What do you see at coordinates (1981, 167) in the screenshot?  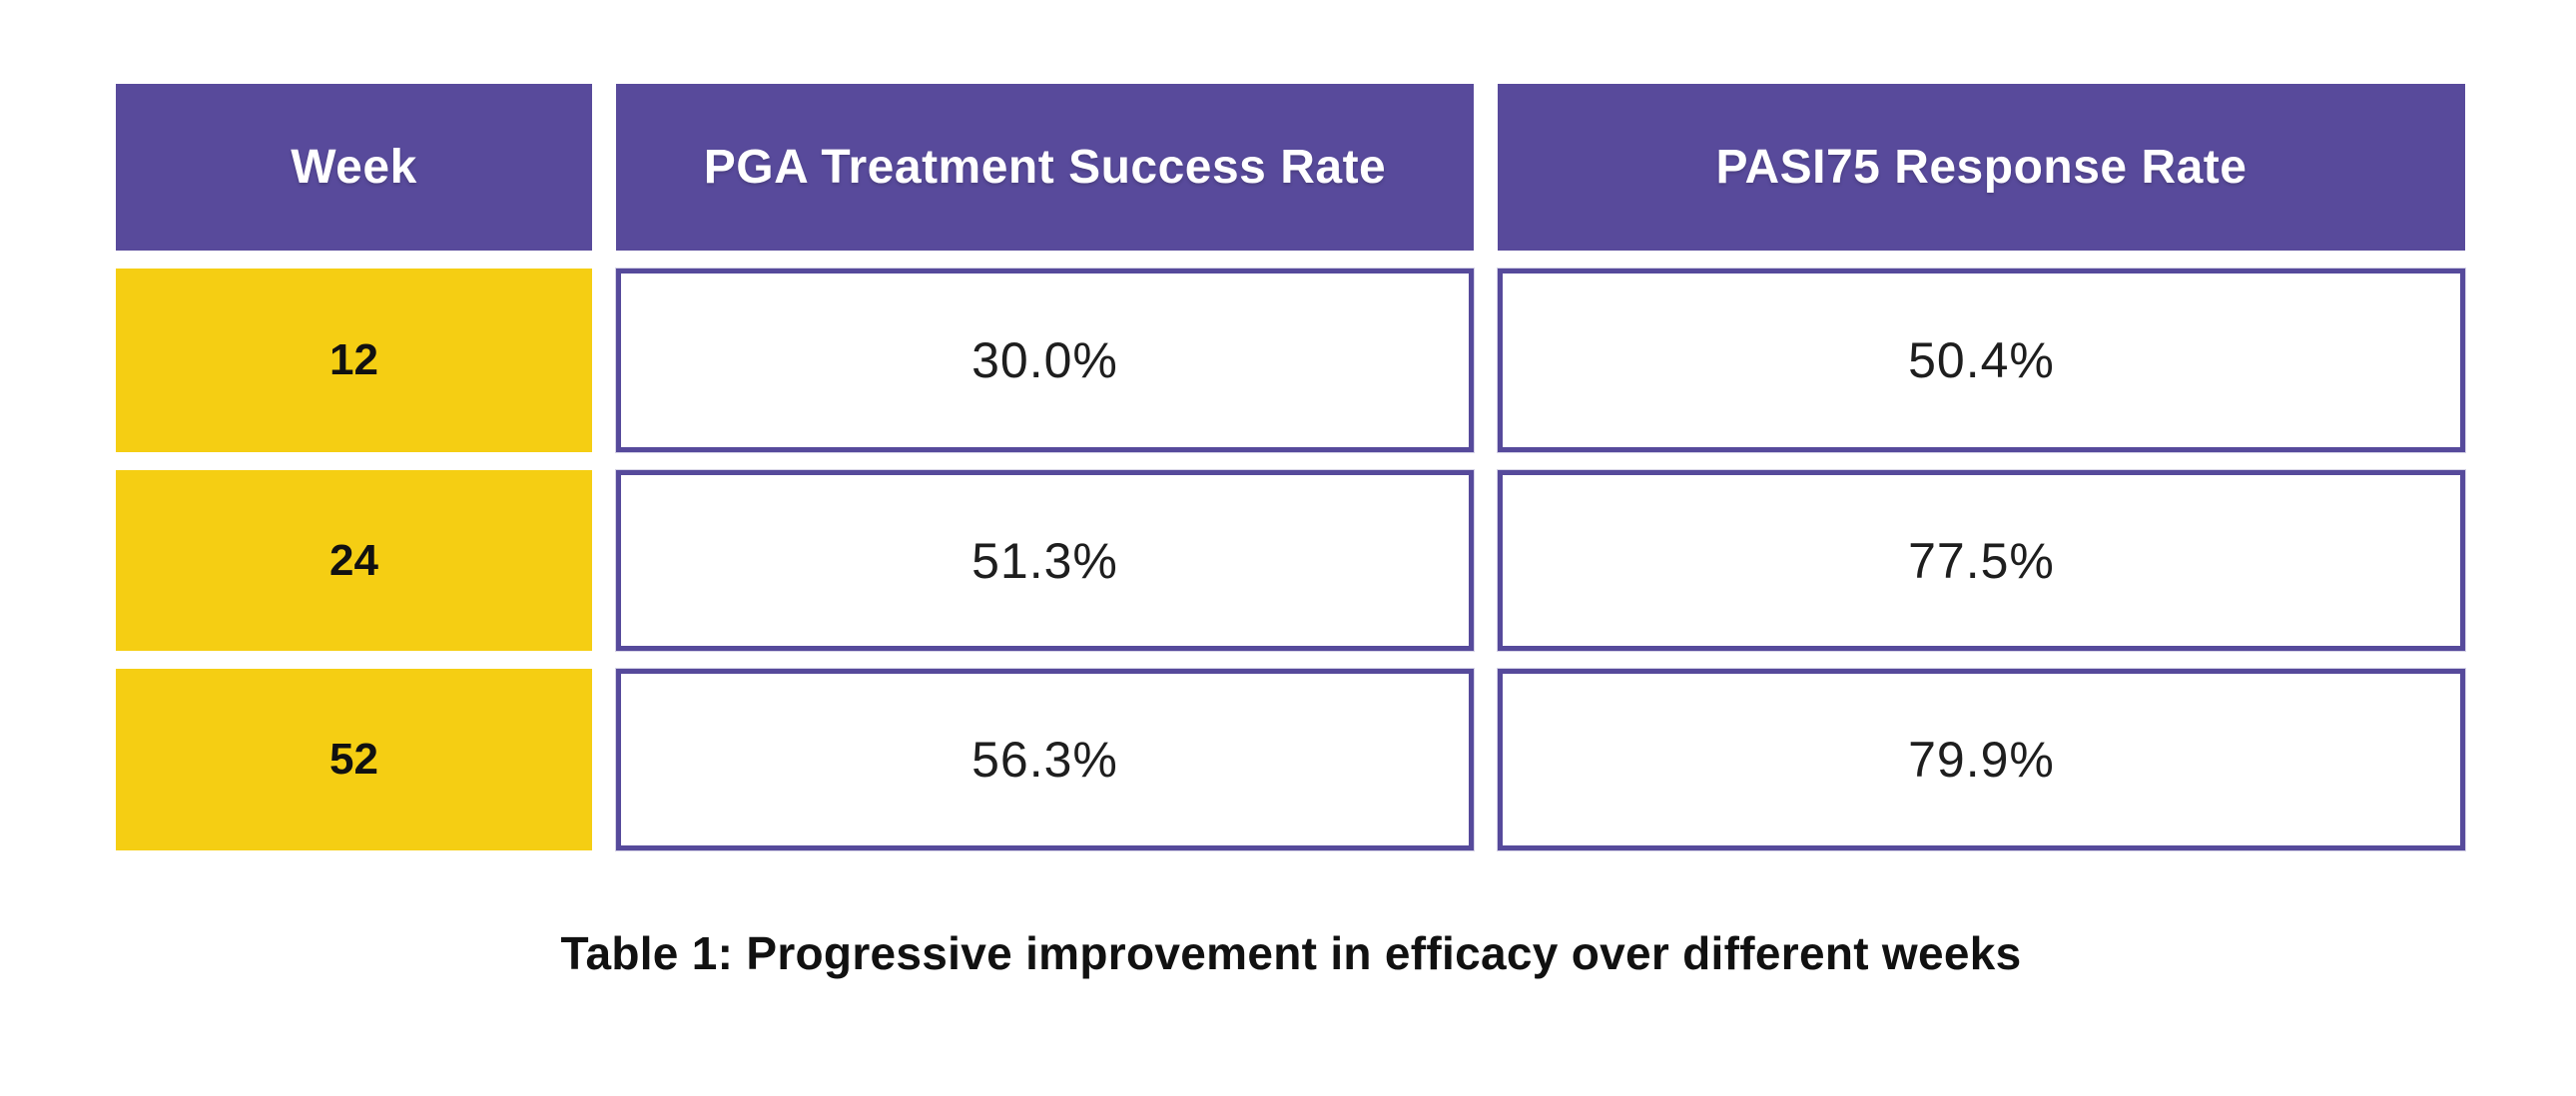 I see `header-cell-pasi75-response-rate: PASI75 Response Rate` at bounding box center [1981, 167].